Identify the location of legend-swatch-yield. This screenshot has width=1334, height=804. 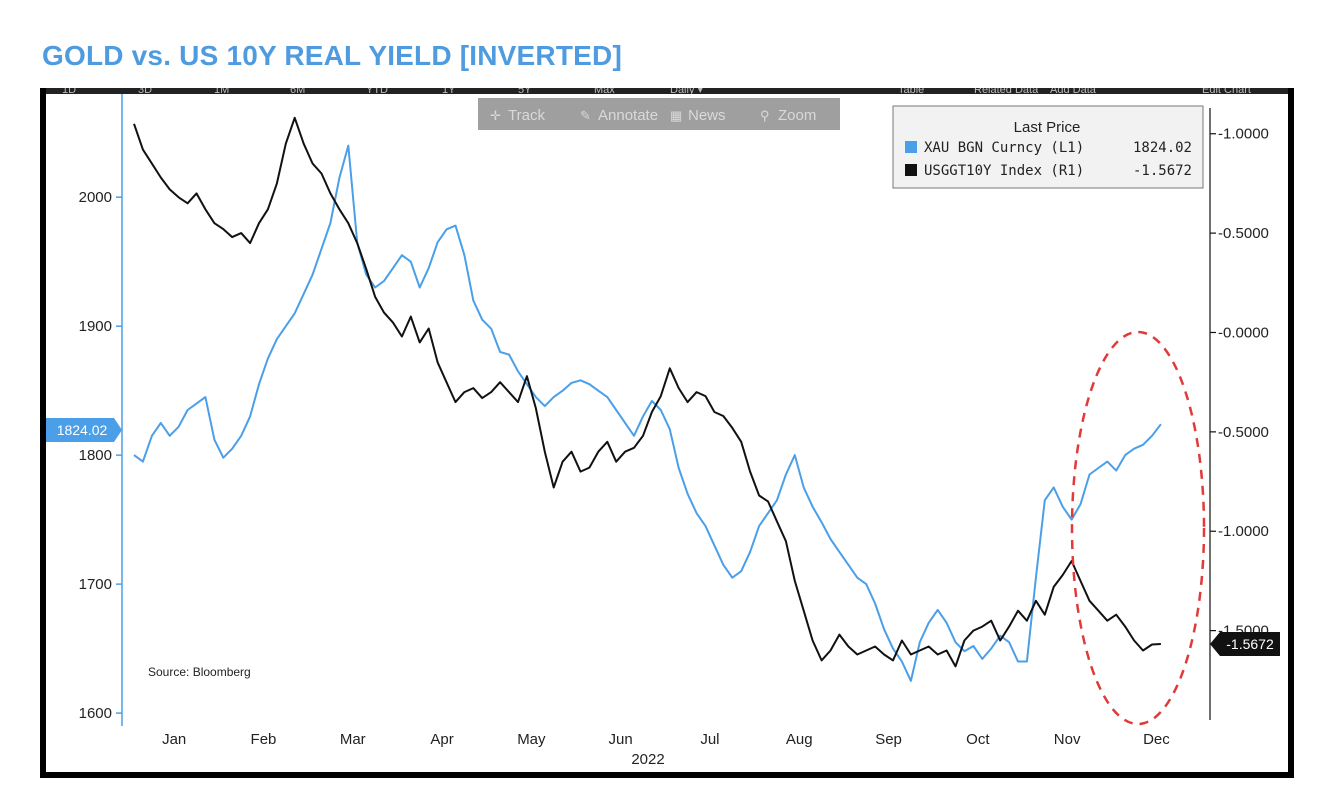
(911, 170).